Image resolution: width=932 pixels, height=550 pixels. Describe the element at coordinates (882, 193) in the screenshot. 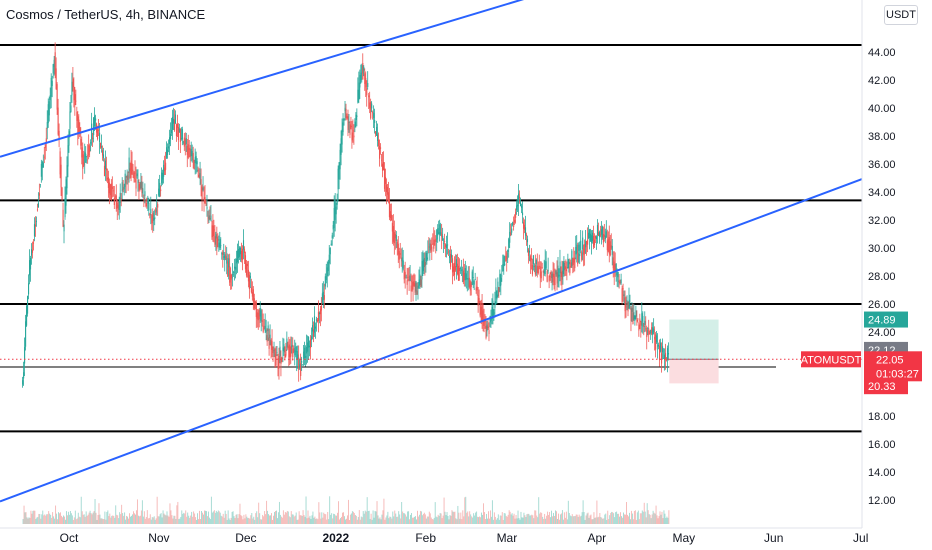

I see `price-tick-label: 34.00` at that location.